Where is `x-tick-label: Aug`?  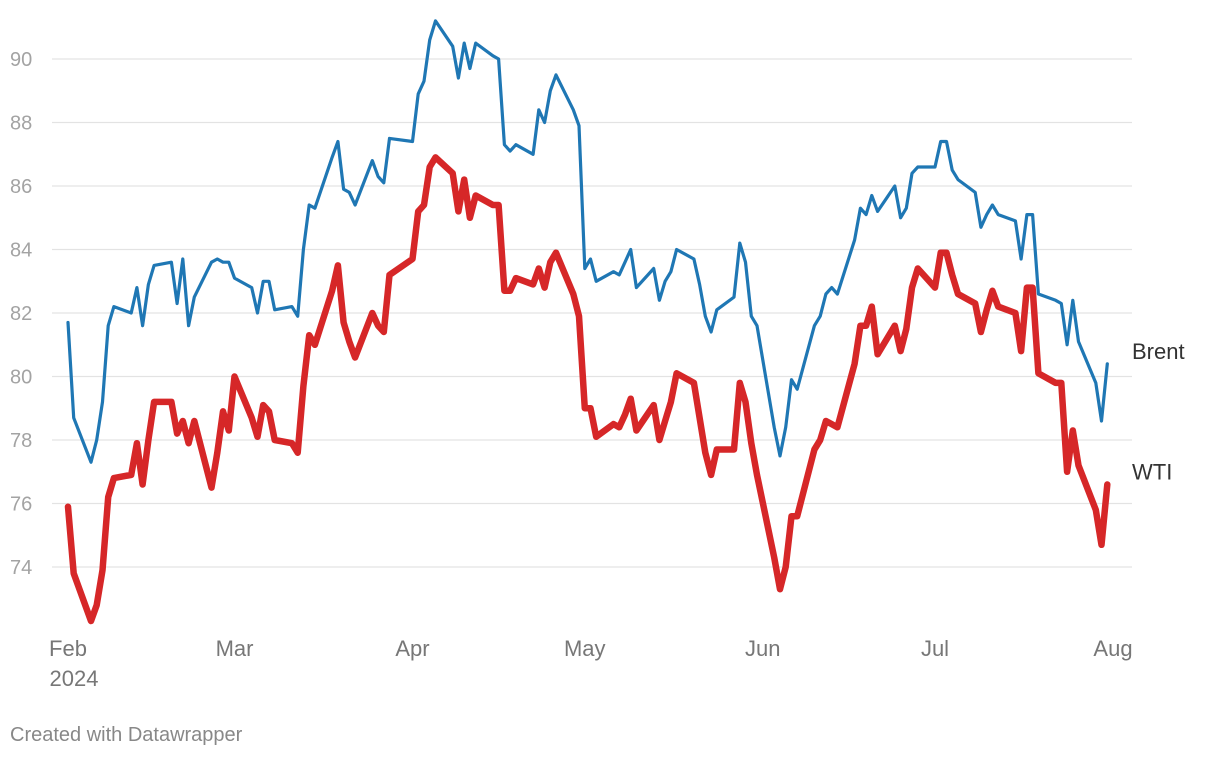
x-tick-label: Aug is located at coordinates (1112, 648).